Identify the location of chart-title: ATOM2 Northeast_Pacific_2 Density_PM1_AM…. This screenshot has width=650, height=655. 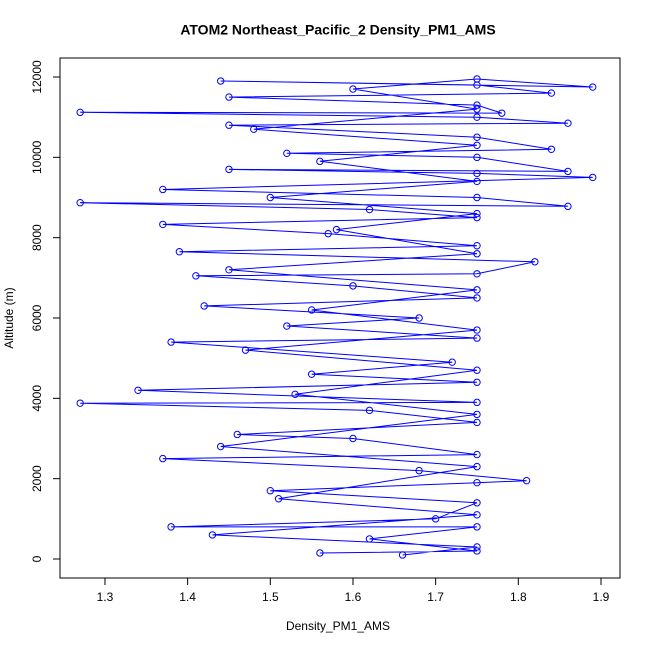
(337, 30).